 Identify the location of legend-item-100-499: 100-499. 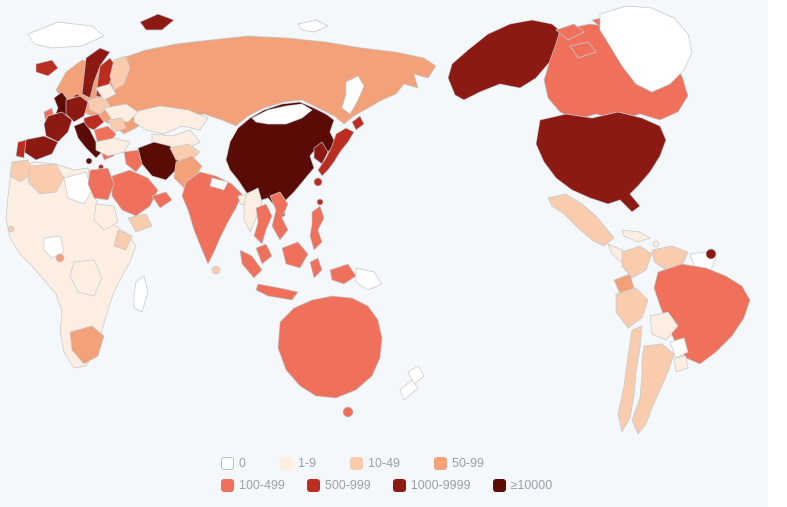
(253, 485).